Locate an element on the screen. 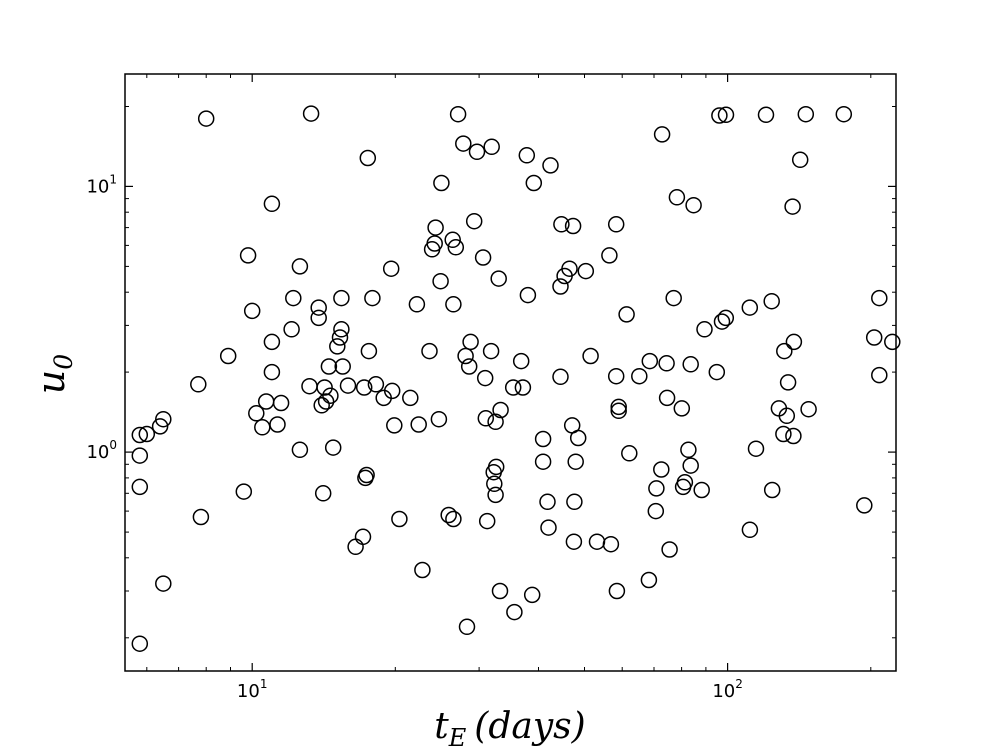 This screenshot has width=997, height=747. x-tick-label: 10¹ is located at coordinates (252, 689).